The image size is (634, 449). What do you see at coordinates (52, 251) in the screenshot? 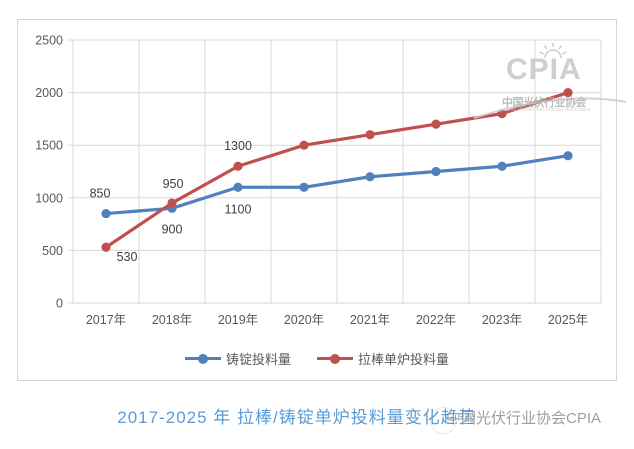
I see `y-tick-label: 500` at bounding box center [52, 251].